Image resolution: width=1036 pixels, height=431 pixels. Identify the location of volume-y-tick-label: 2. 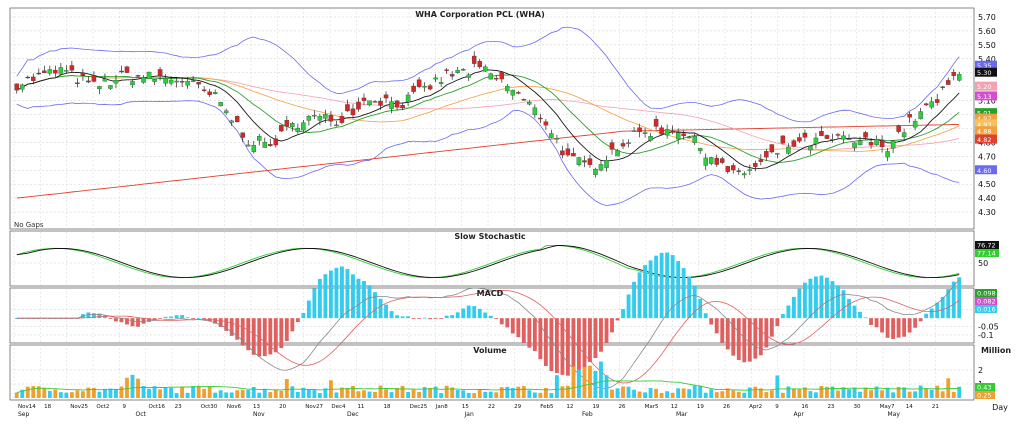
(980, 370).